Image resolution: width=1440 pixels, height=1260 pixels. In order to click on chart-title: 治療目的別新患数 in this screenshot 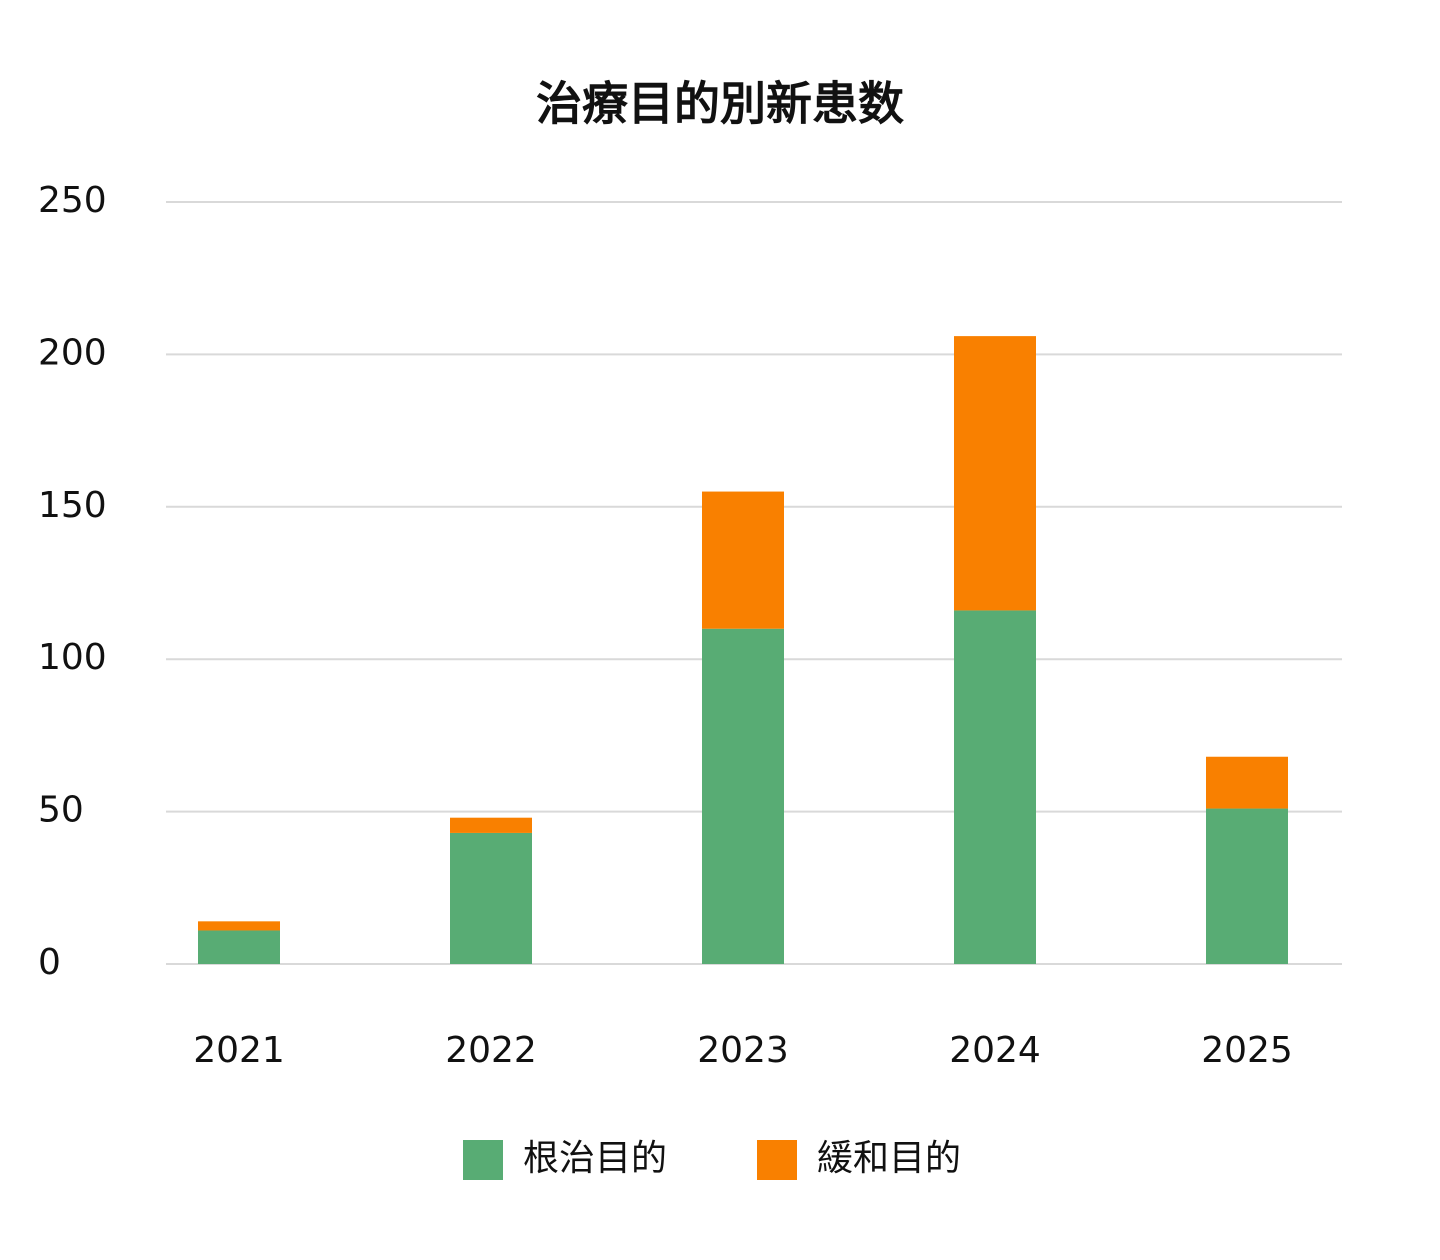, I will do `click(720, 104)`.